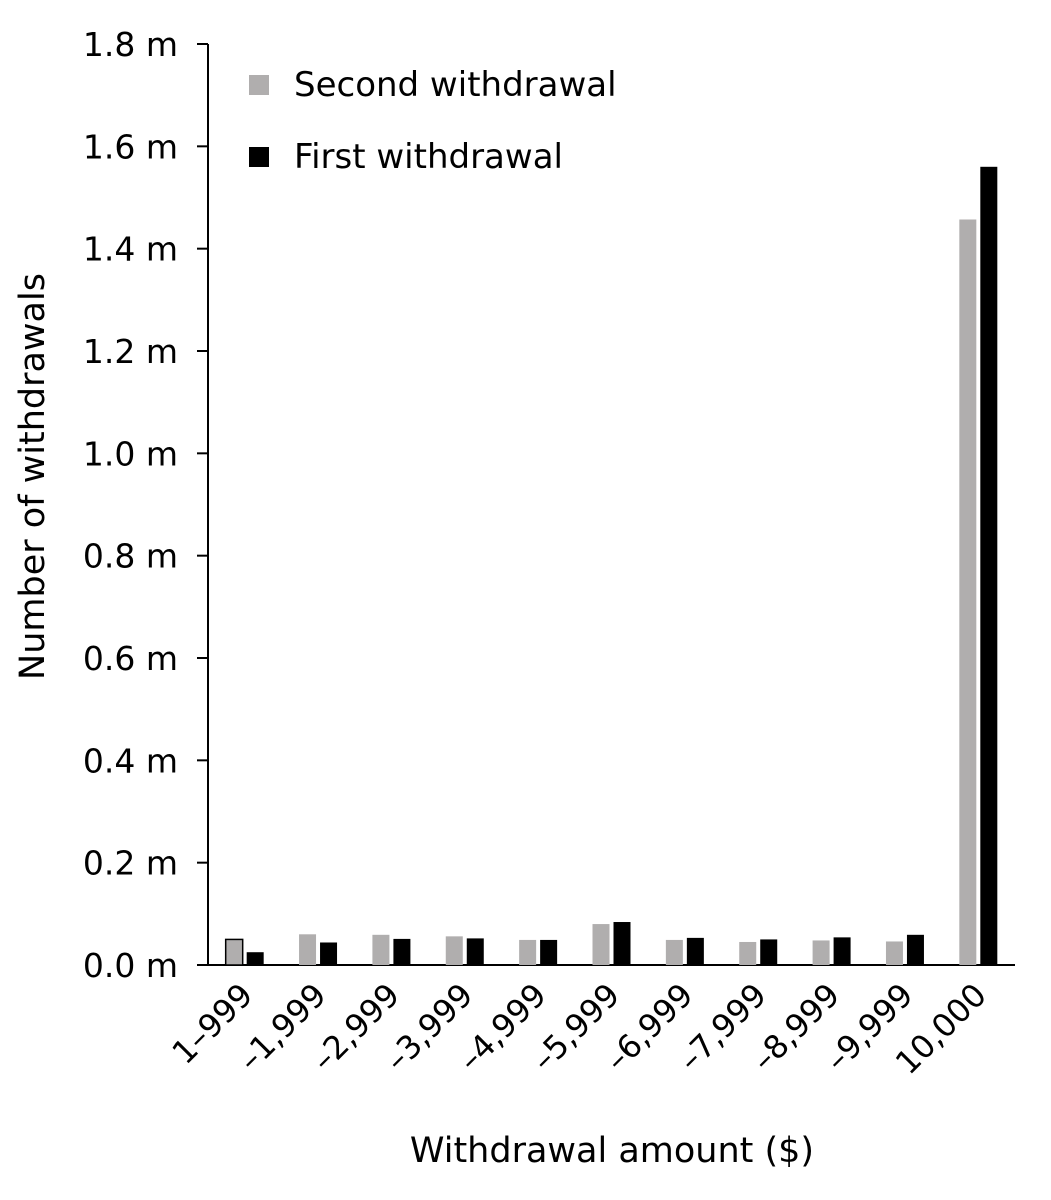 The height and width of the screenshot is (1200, 1051). What do you see at coordinates (130, 146) in the screenshot?
I see `y-tick-label: 1.6 m` at bounding box center [130, 146].